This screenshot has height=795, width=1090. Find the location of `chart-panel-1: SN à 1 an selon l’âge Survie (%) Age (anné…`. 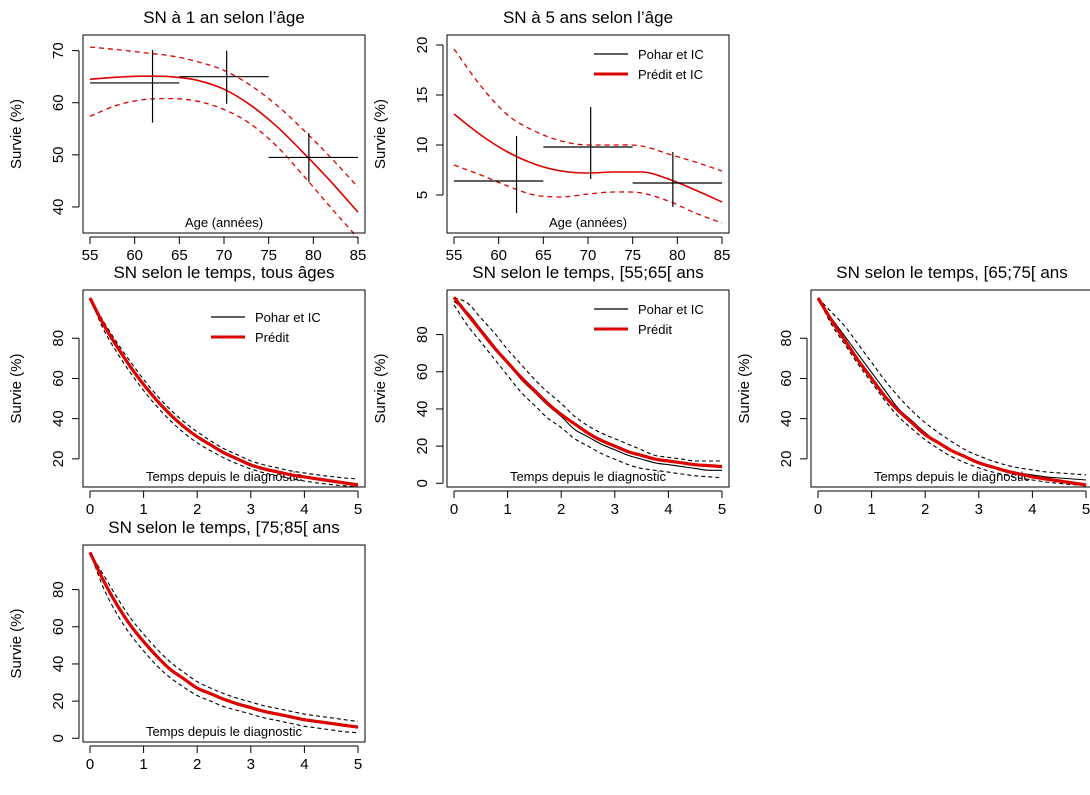

chart-panel-1: SN à 1 an selon l’âge Survie (%) Age (anné… is located at coordinates (187, 136).